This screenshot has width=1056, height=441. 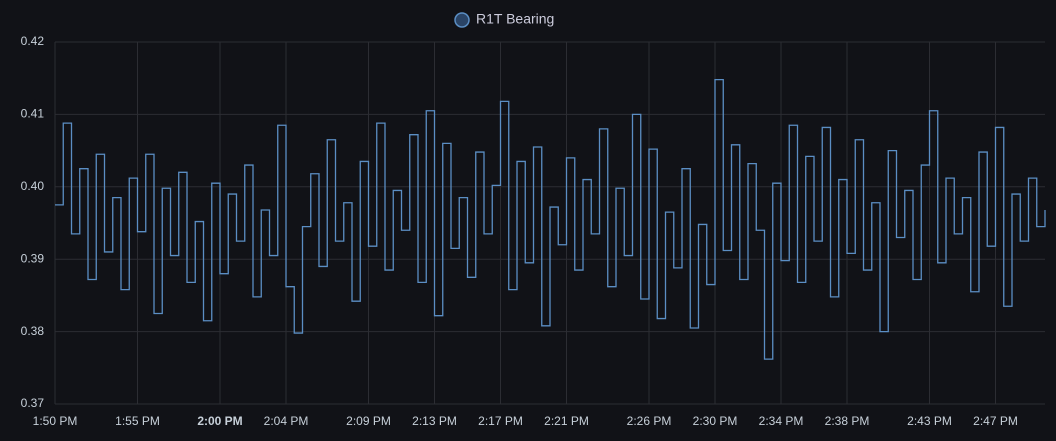 I want to click on x-tick-label: 2:21 PM, so click(x=566, y=421).